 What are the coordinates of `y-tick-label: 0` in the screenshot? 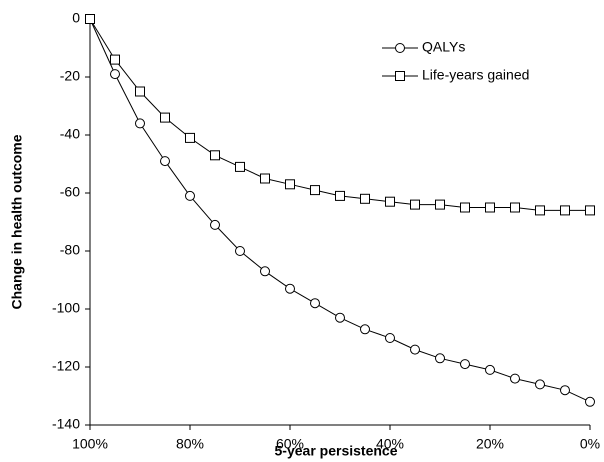 It's located at (76, 18).